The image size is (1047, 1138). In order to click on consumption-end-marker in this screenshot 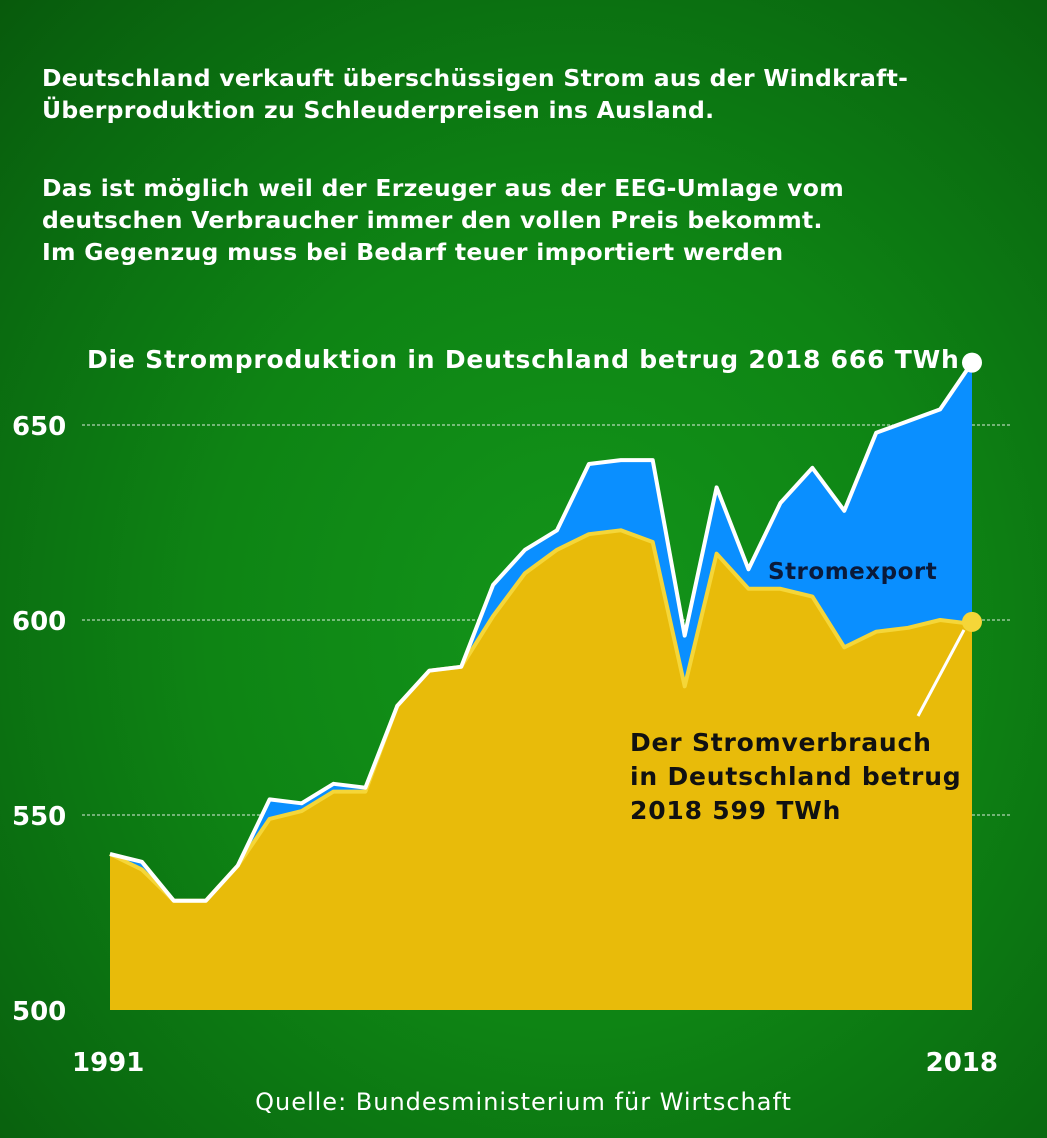, I will do `click(972, 621)`.